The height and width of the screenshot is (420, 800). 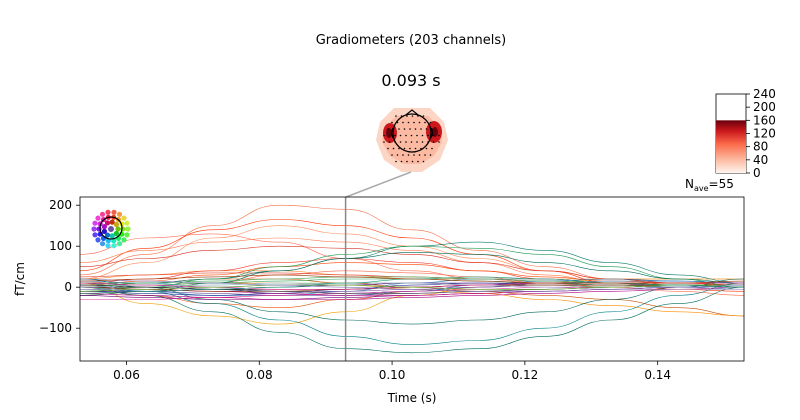 What do you see at coordinates (378, 184) in the screenshot?
I see `topomap-connector` at bounding box center [378, 184].